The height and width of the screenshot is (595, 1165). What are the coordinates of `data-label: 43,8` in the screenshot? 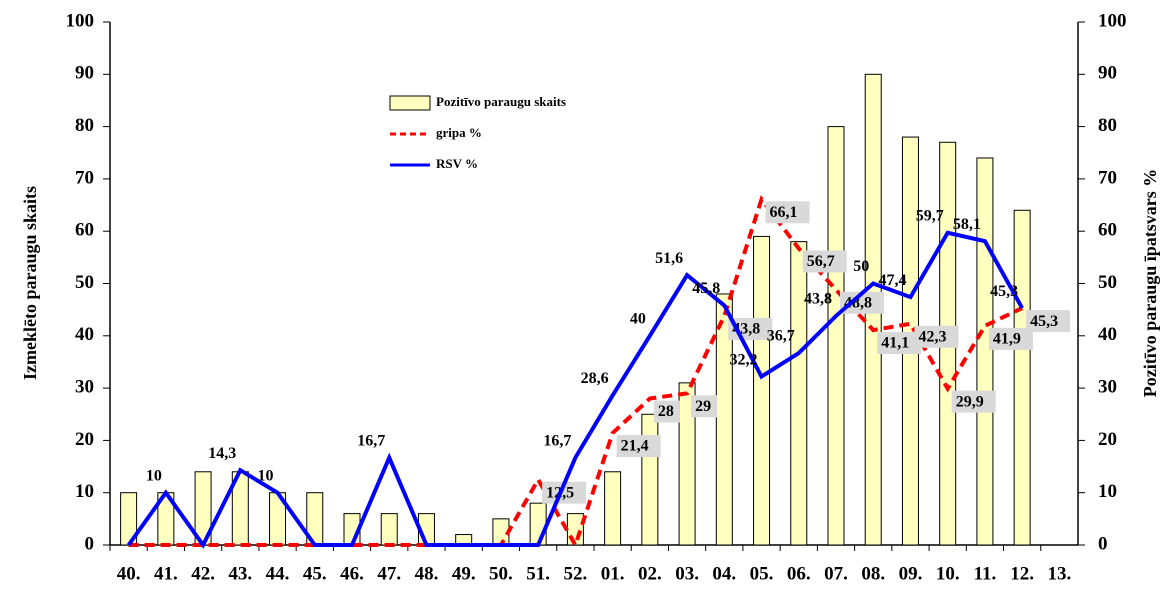 It's located at (818, 299).